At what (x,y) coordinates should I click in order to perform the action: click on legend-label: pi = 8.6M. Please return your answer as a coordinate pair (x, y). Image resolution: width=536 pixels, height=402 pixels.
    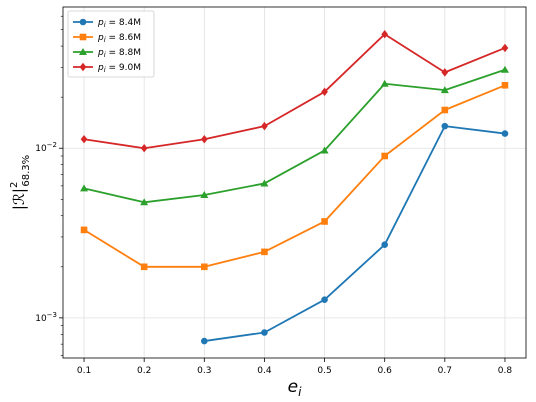
    Looking at the image, I should click on (119, 38).